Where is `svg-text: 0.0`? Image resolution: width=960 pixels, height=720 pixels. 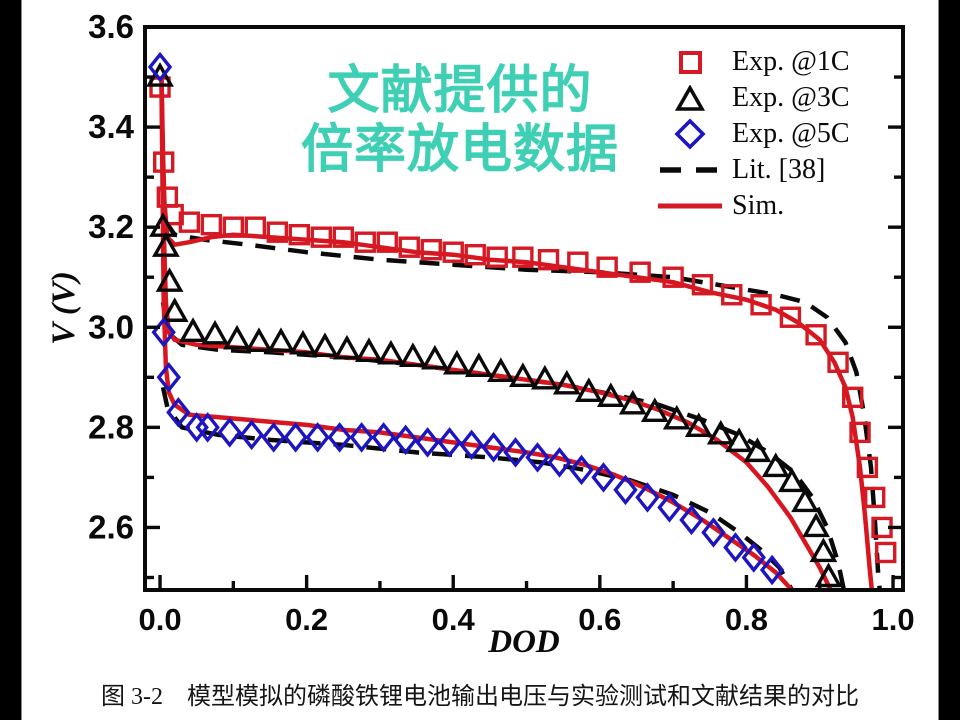 svg-text: 0.0 is located at coordinates (159, 619).